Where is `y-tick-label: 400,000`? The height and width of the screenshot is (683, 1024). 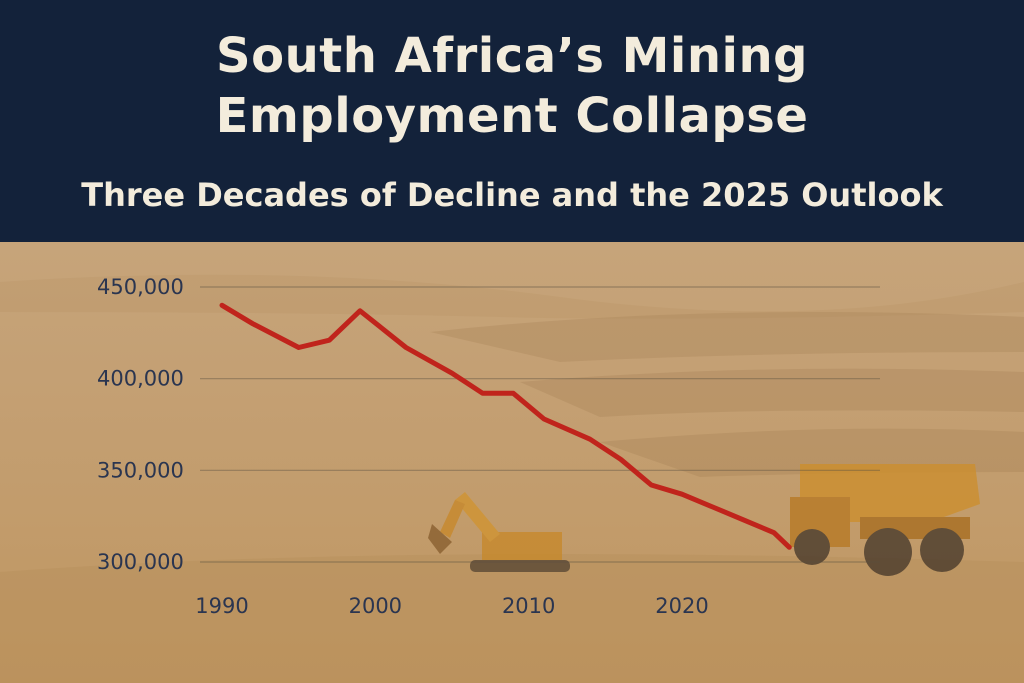 y-tick-label: 400,000 is located at coordinates (140, 379).